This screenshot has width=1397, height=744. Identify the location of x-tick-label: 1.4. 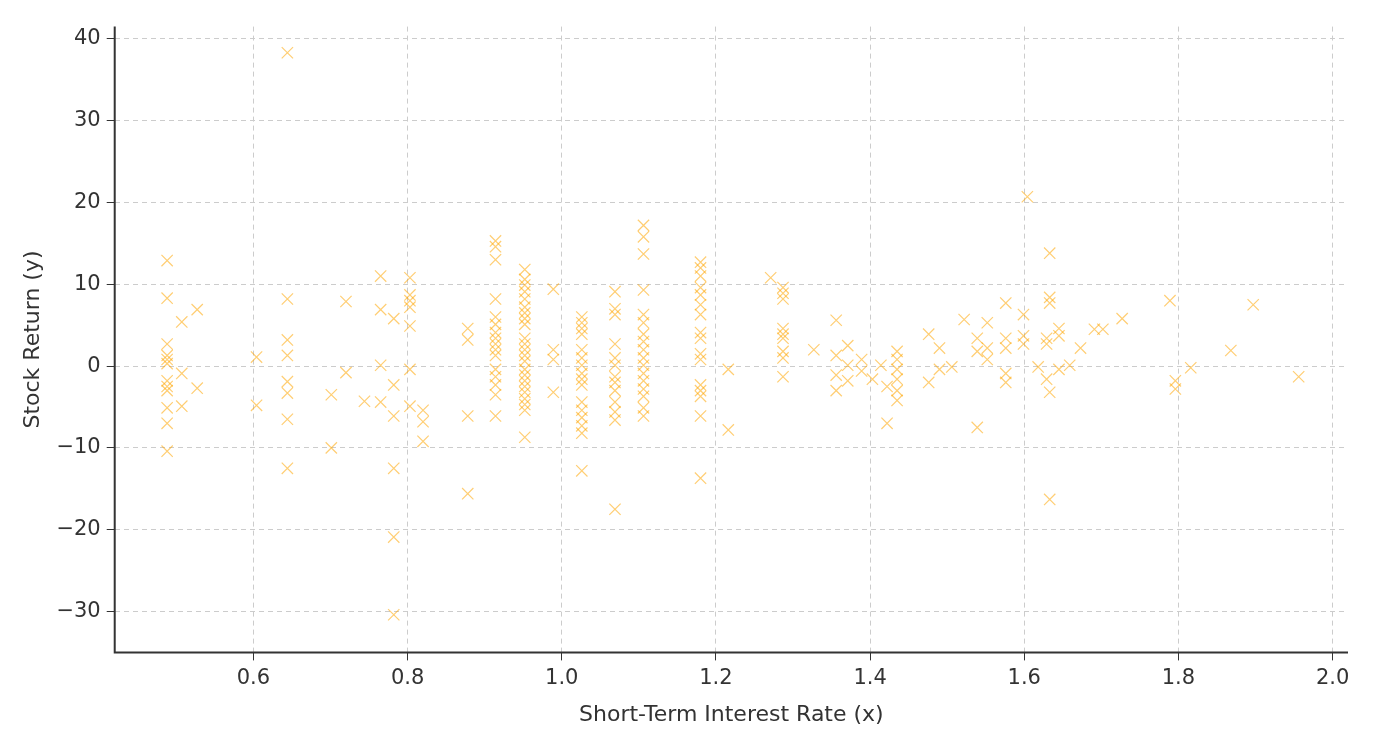
(870, 677).